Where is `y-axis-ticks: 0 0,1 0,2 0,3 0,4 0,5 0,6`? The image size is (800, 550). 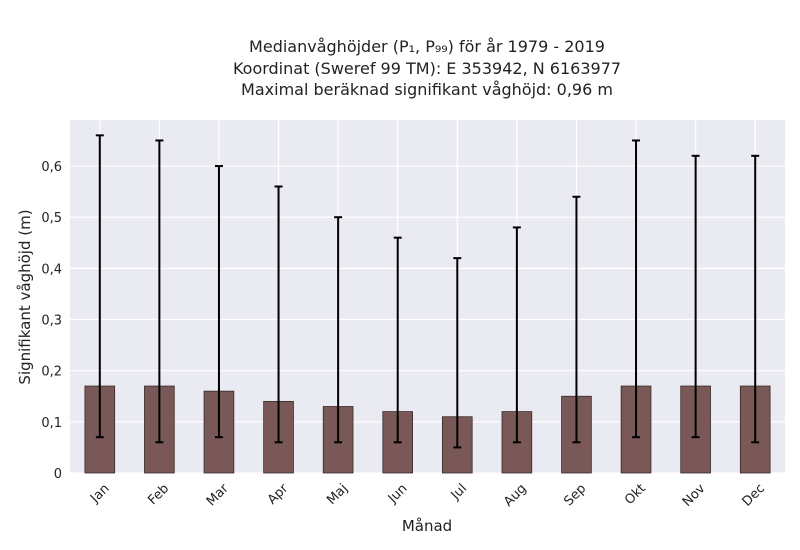
y-axis-ticks: 0 0,1 0,2 0,3 0,4 0,5 0,6 is located at coordinates (51, 321).